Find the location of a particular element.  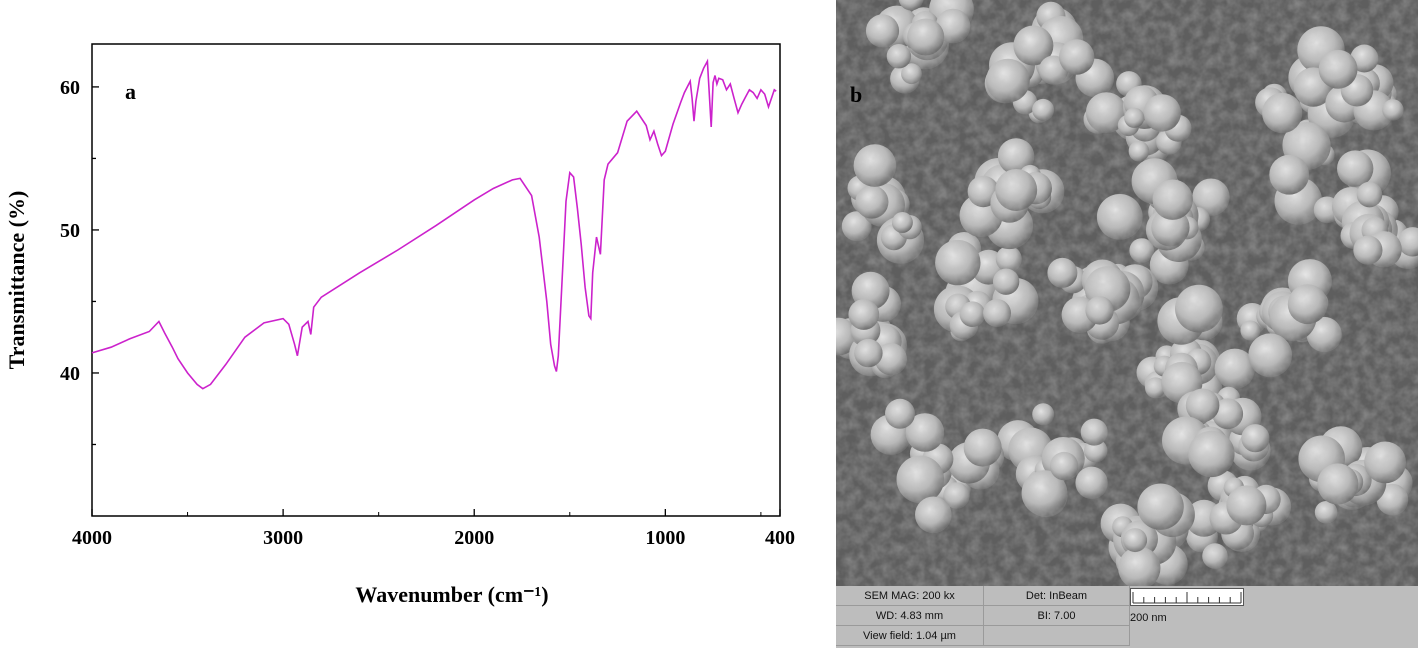

y-tick-label: 60 is located at coordinates (70, 88).